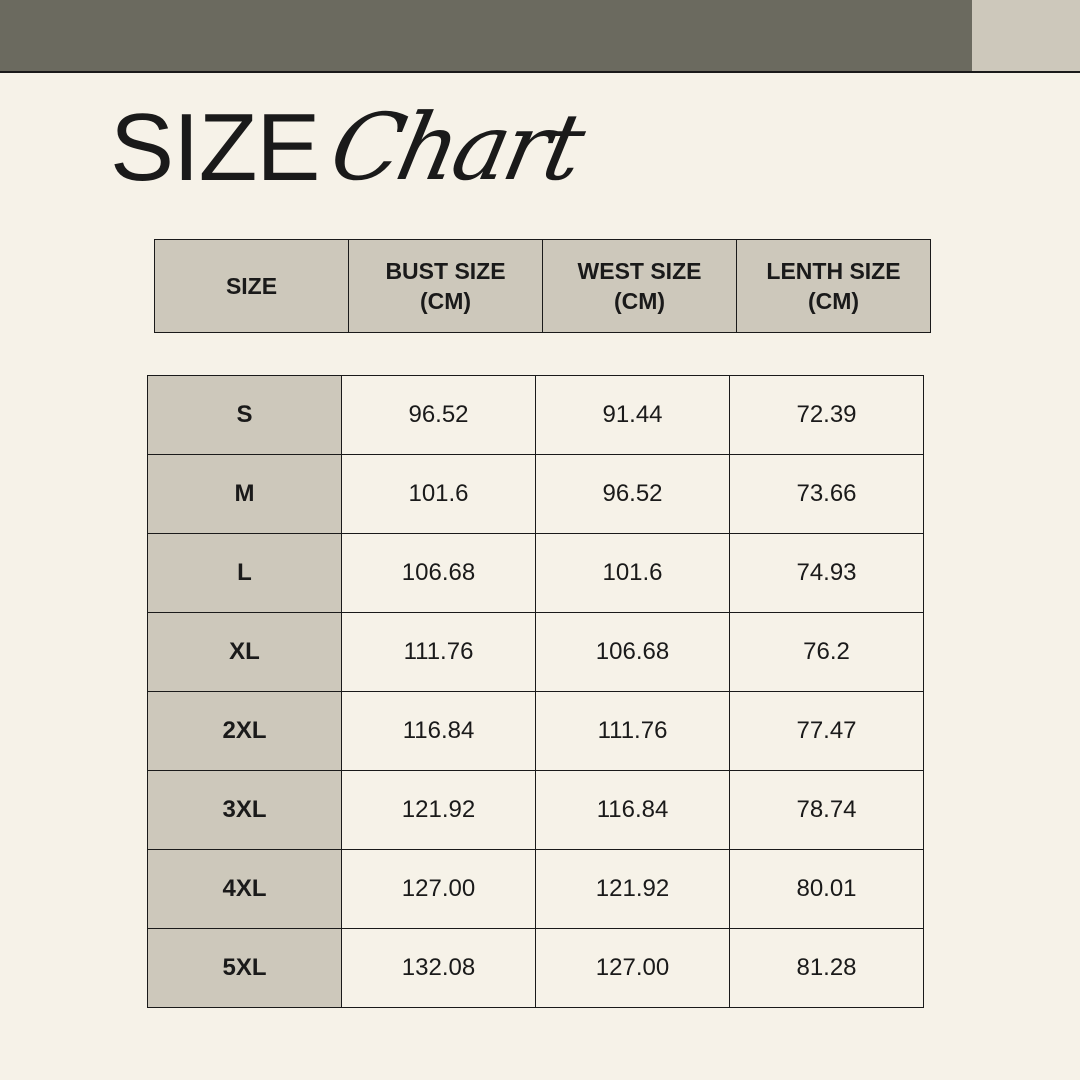  I want to click on cell-west-size: 116.84, so click(632, 810).